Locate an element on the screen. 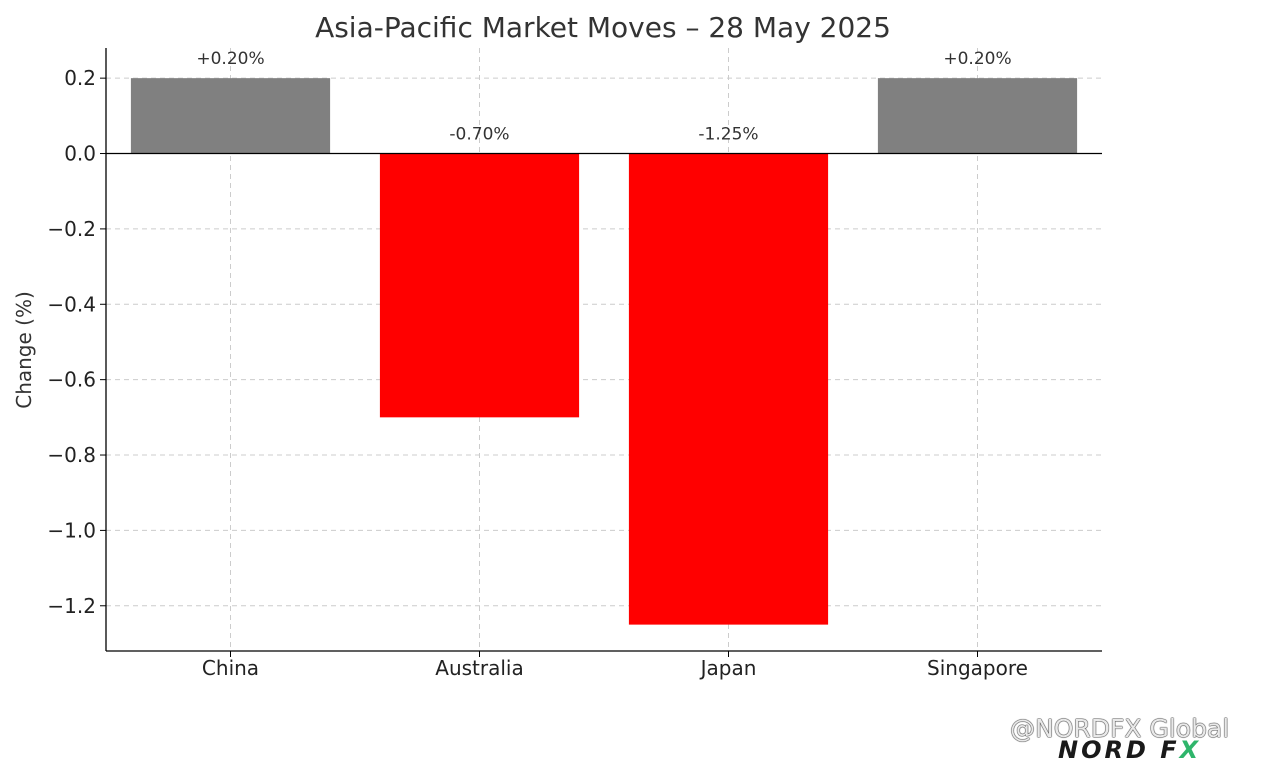  x-tick-label: China is located at coordinates (230, 668).